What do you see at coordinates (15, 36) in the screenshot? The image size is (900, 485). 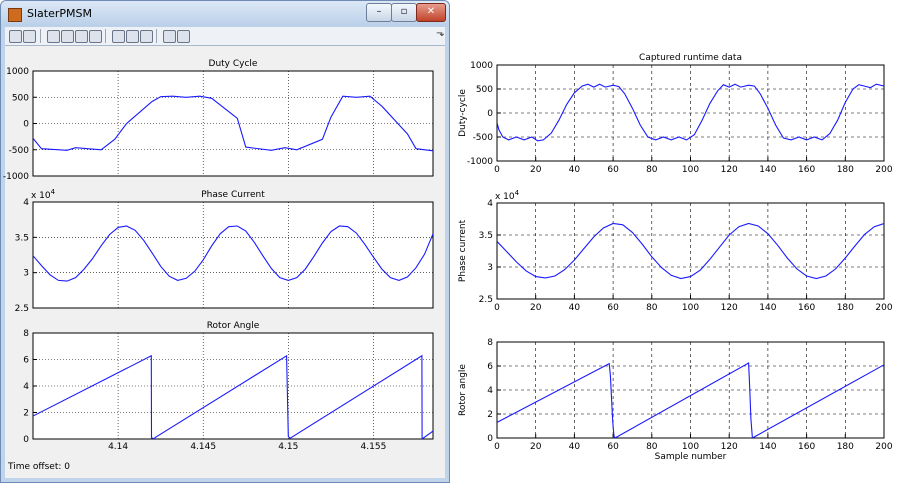 I see `print-icon` at bounding box center [15, 36].